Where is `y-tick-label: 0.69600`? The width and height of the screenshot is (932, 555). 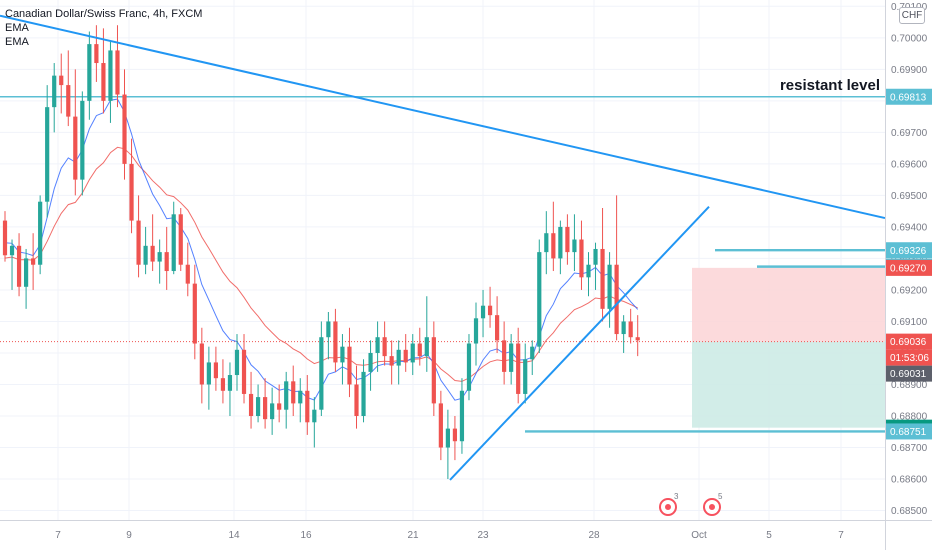 y-tick-label: 0.69600 is located at coordinates (909, 164).